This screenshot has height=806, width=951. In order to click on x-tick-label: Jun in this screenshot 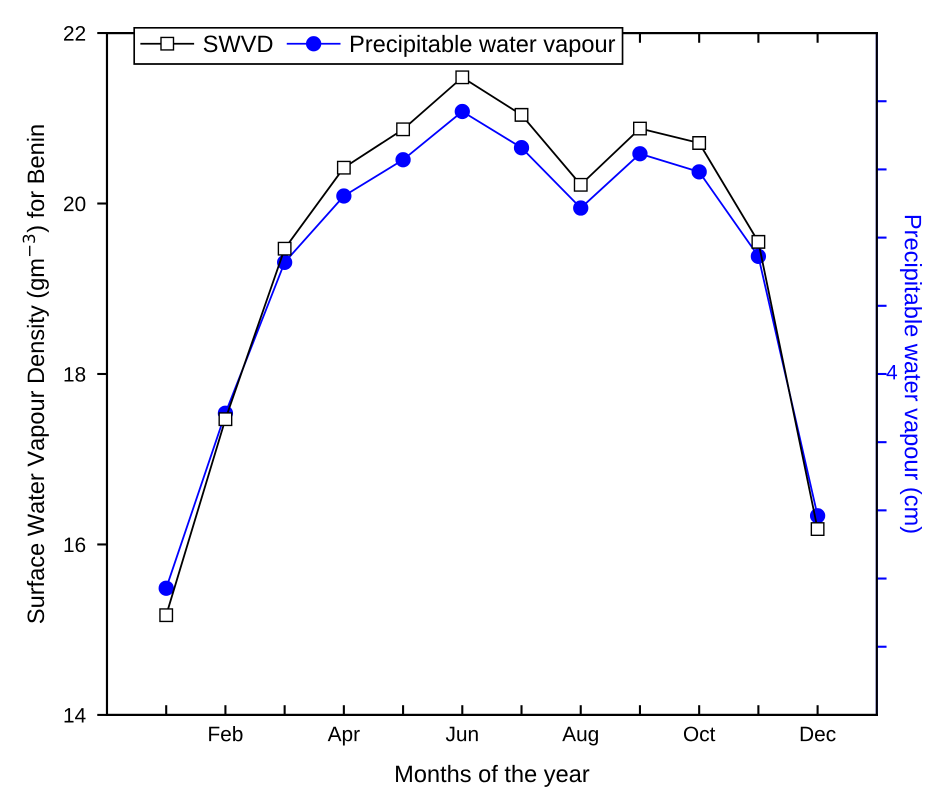, I will do `click(462, 734)`.